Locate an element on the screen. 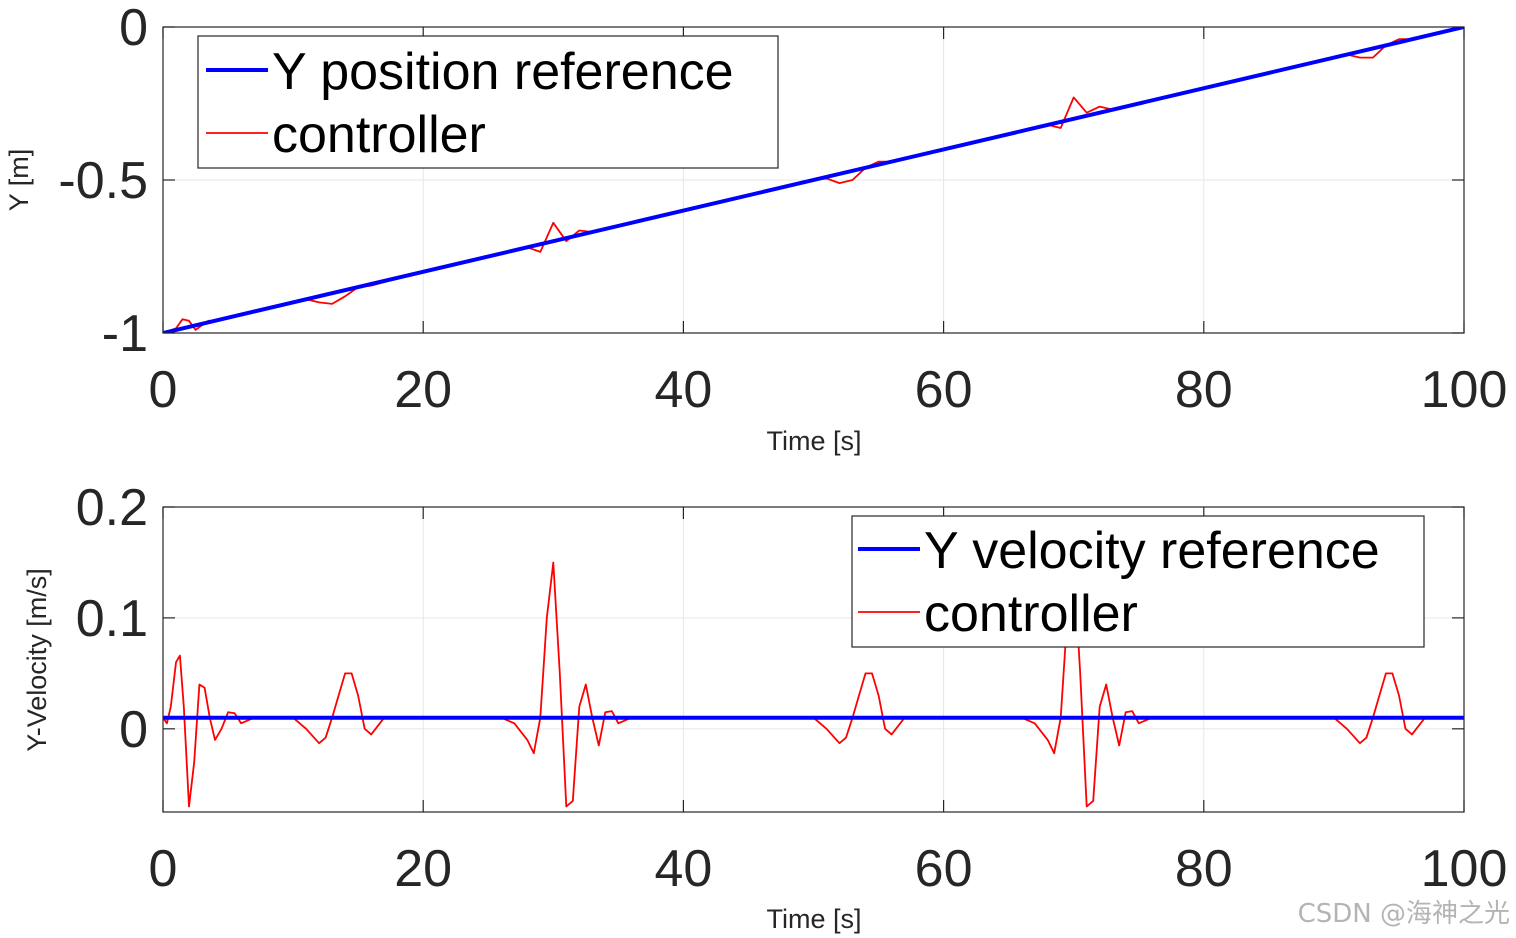 This screenshot has height=938, width=1516. y-tick-label: 0.2 is located at coordinates (112, 508).